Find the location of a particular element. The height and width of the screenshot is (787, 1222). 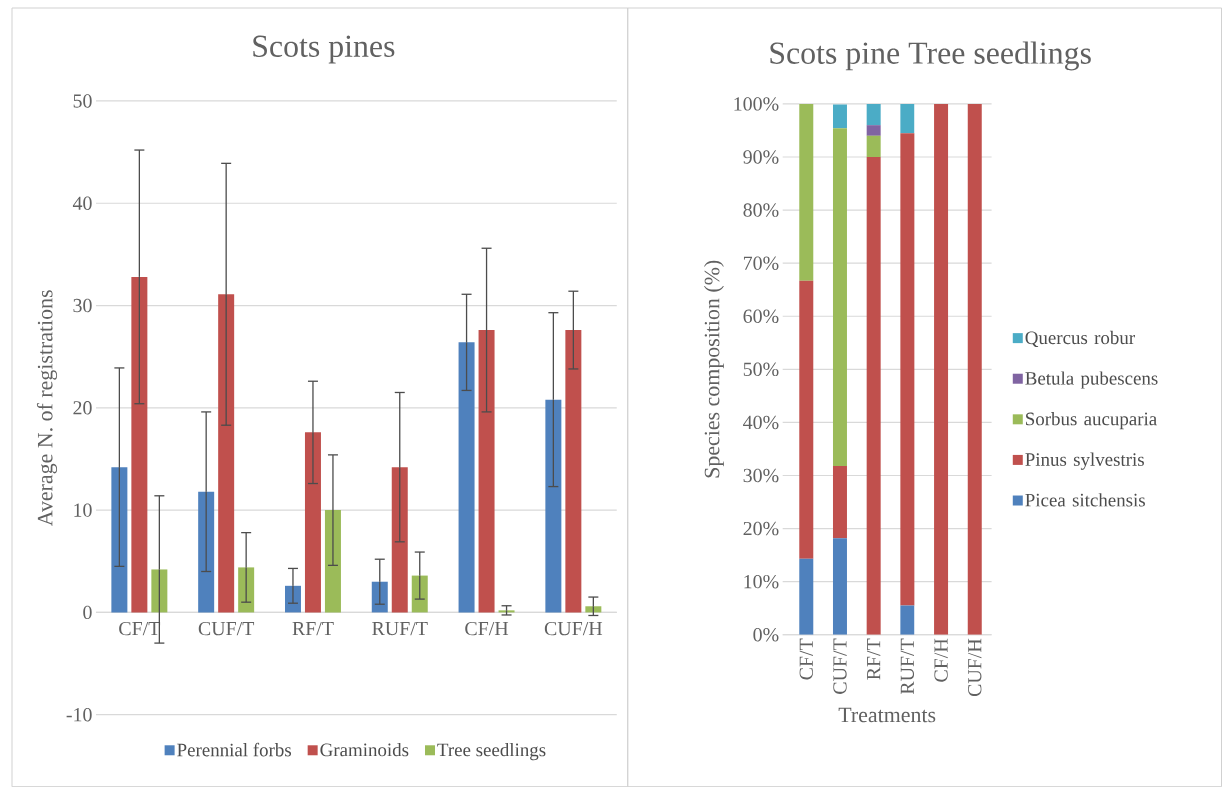

y-tick-label: -10 is located at coordinates (79, 714).